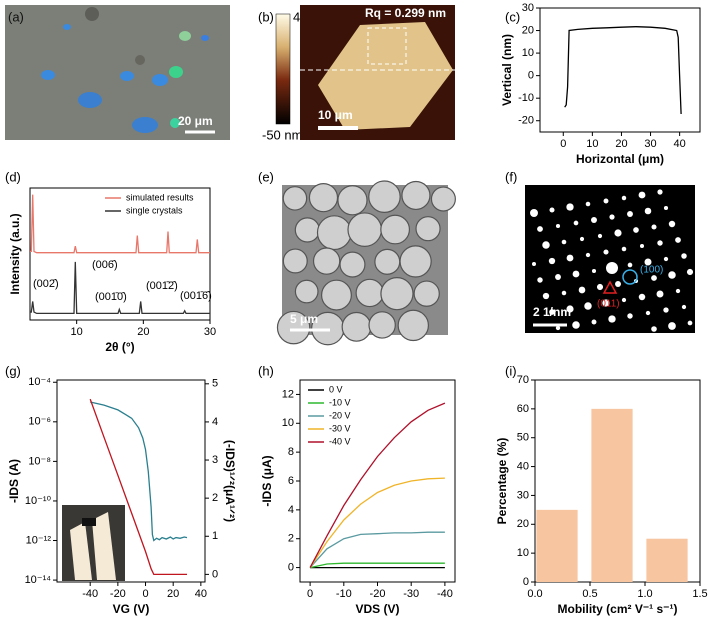 The width and height of the screenshot is (709, 625). I want to click on x-tick-label: 0.5, so click(589, 594).